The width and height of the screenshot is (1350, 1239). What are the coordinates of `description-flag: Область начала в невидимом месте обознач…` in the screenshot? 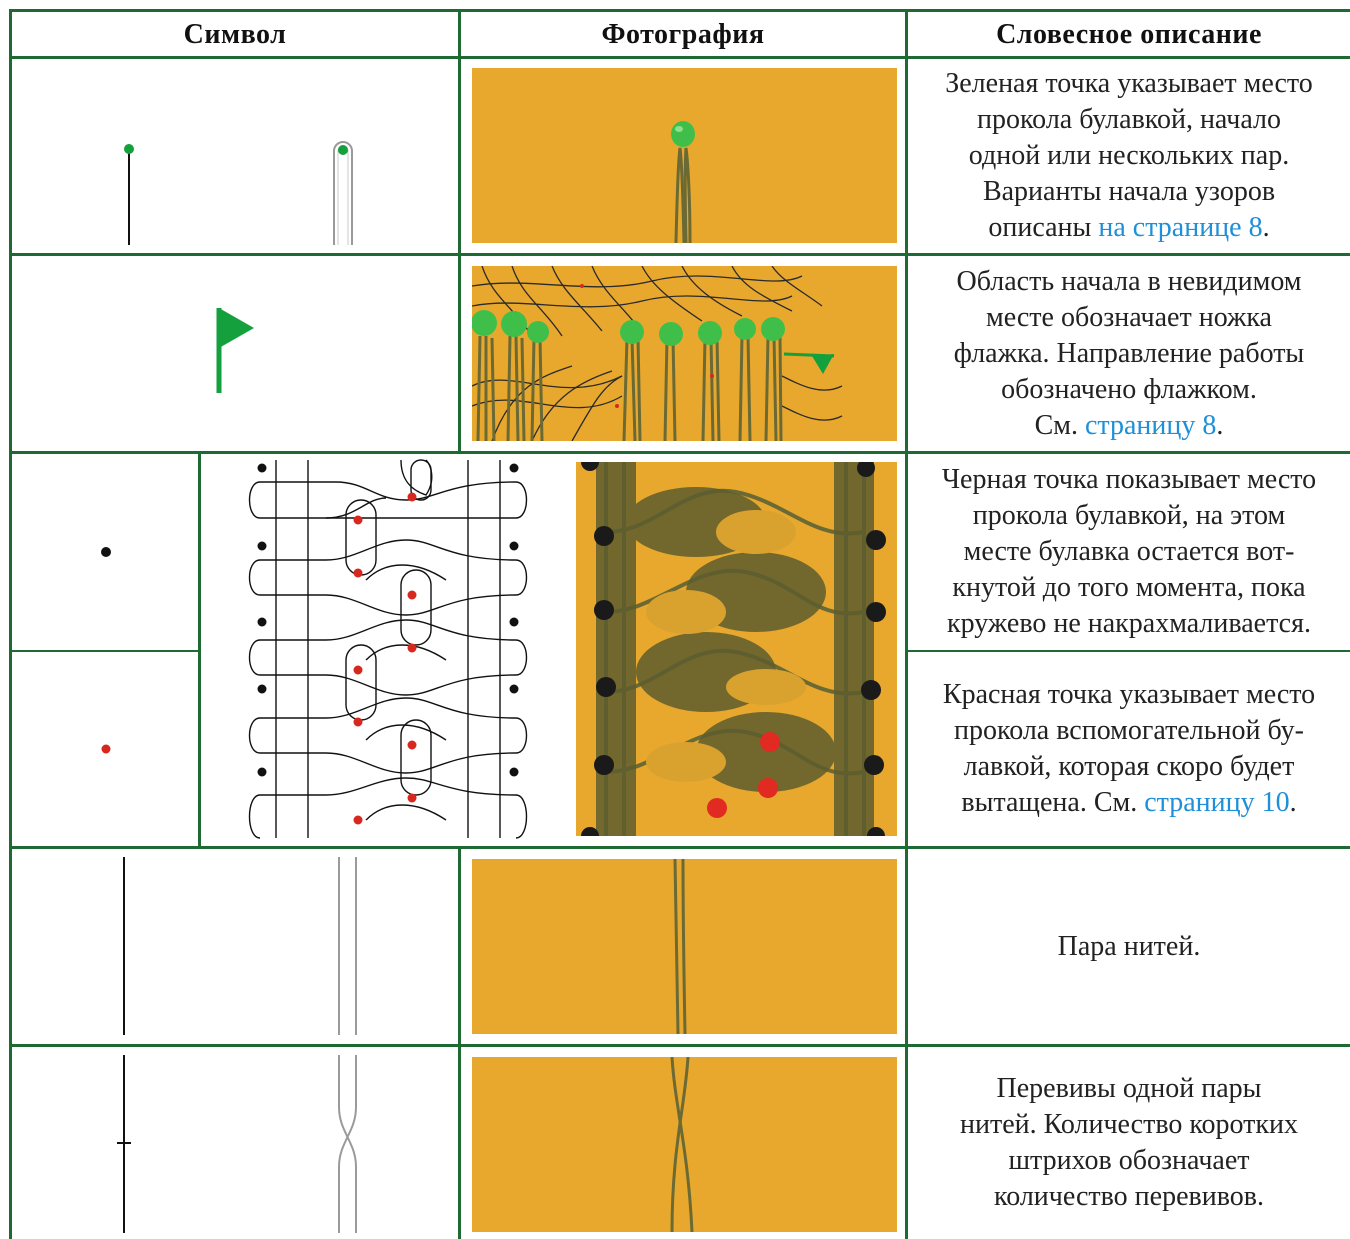 It's located at (1129, 353).